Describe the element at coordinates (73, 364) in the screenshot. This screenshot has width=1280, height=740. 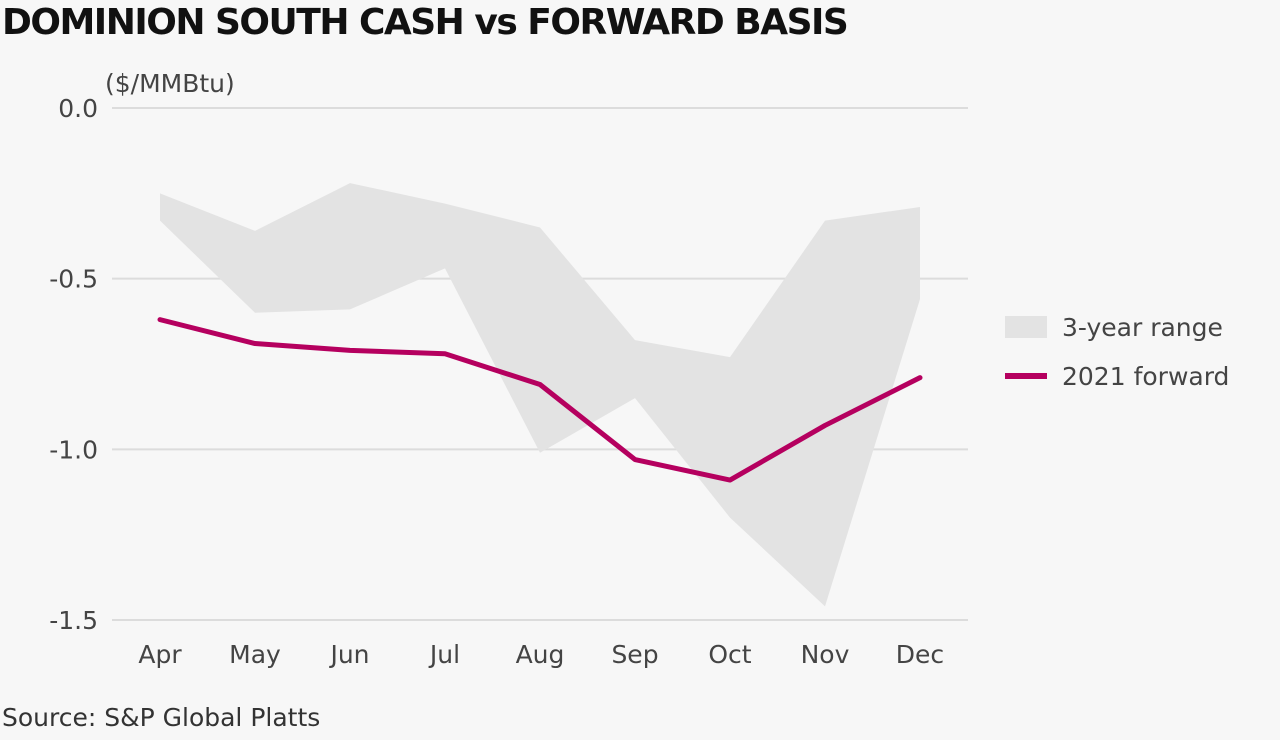
I see `y-axis-ticks: 0.0 -0.5 -1.0 -1.5` at that location.